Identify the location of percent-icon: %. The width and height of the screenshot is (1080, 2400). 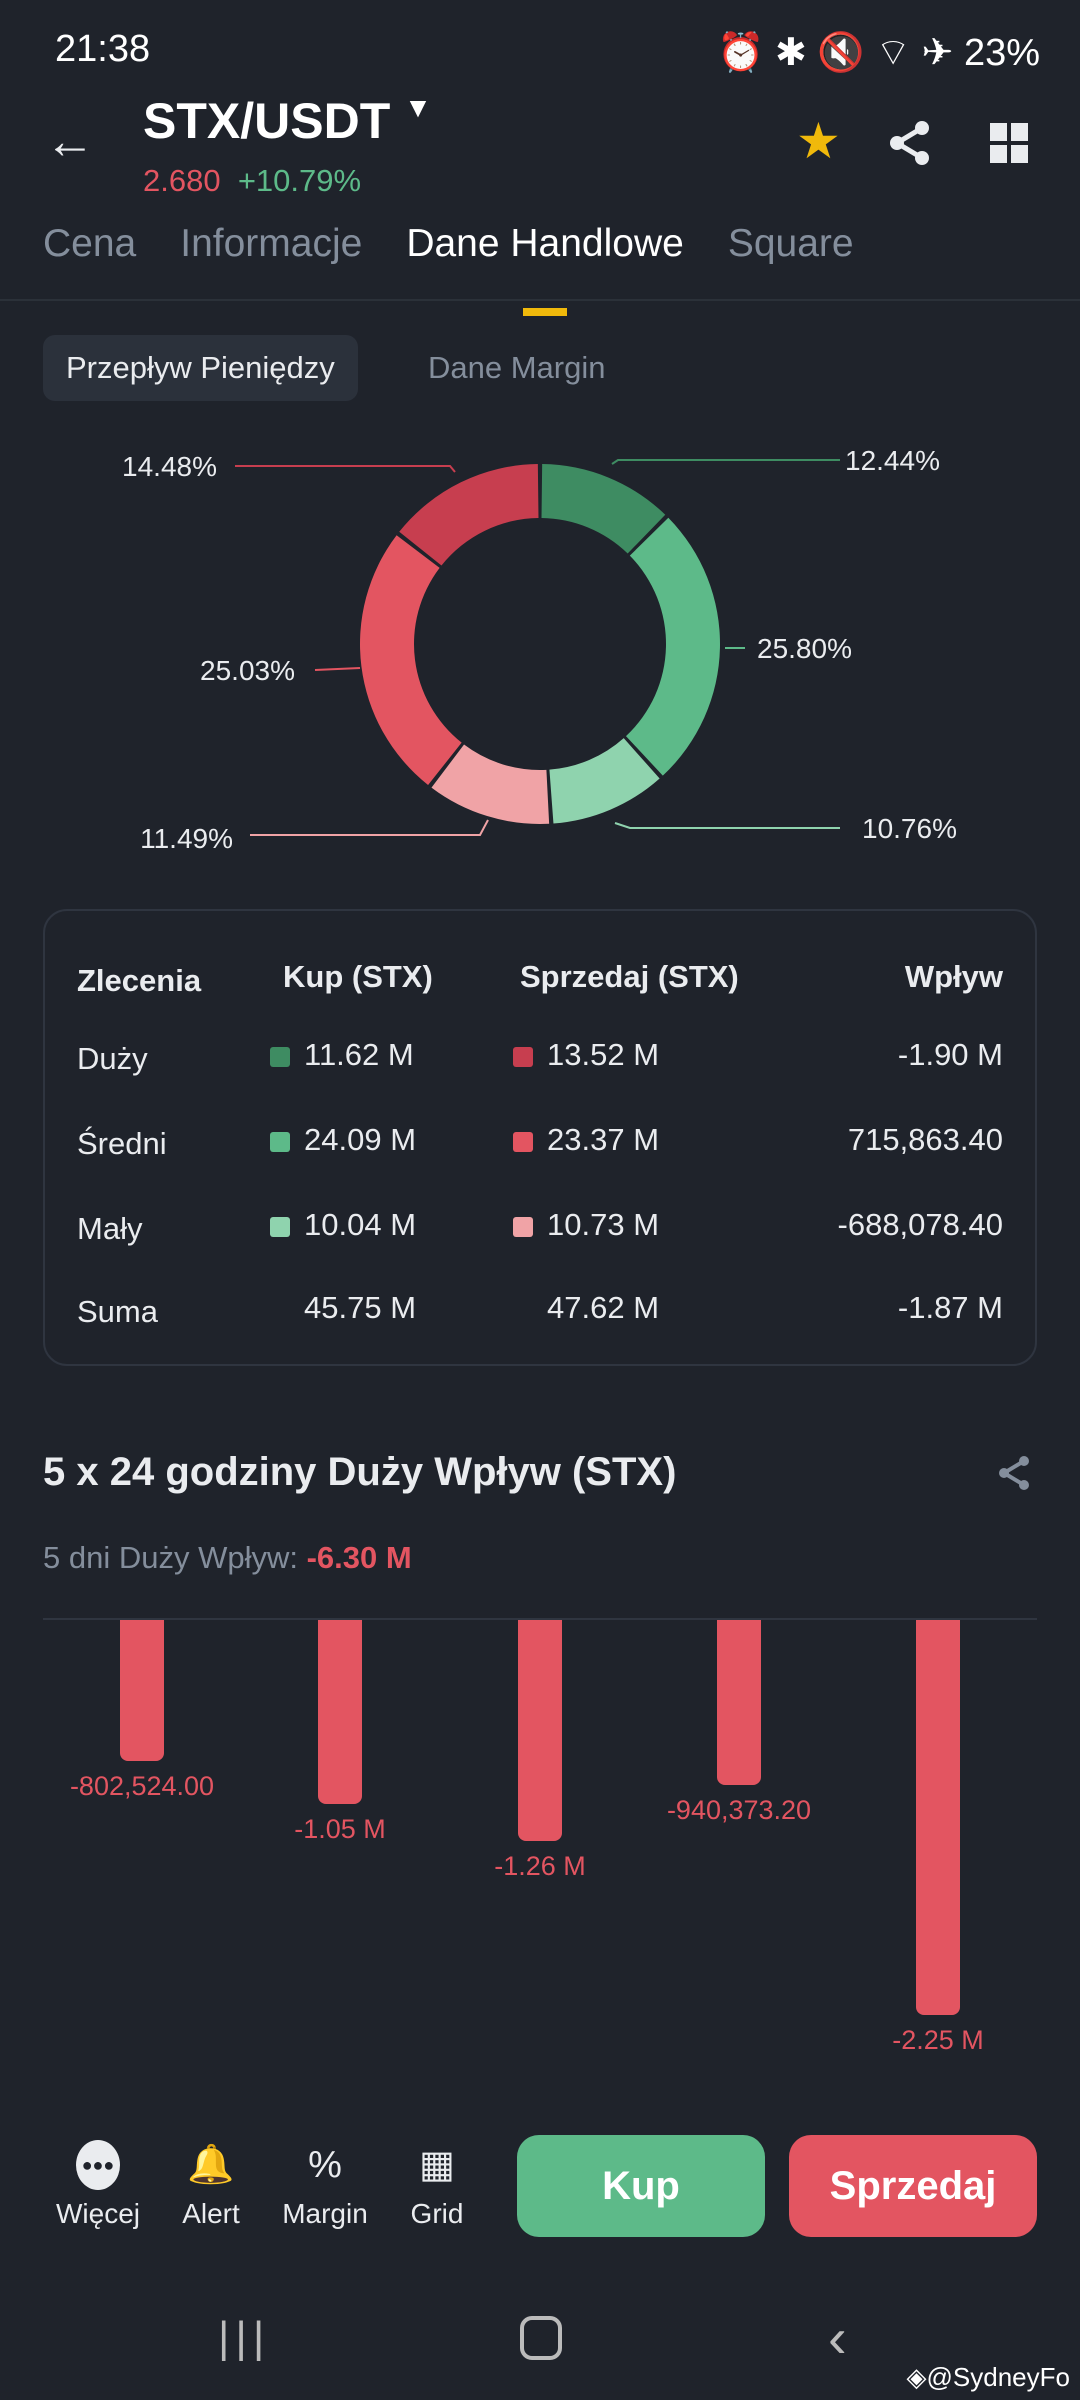
(325, 2165).